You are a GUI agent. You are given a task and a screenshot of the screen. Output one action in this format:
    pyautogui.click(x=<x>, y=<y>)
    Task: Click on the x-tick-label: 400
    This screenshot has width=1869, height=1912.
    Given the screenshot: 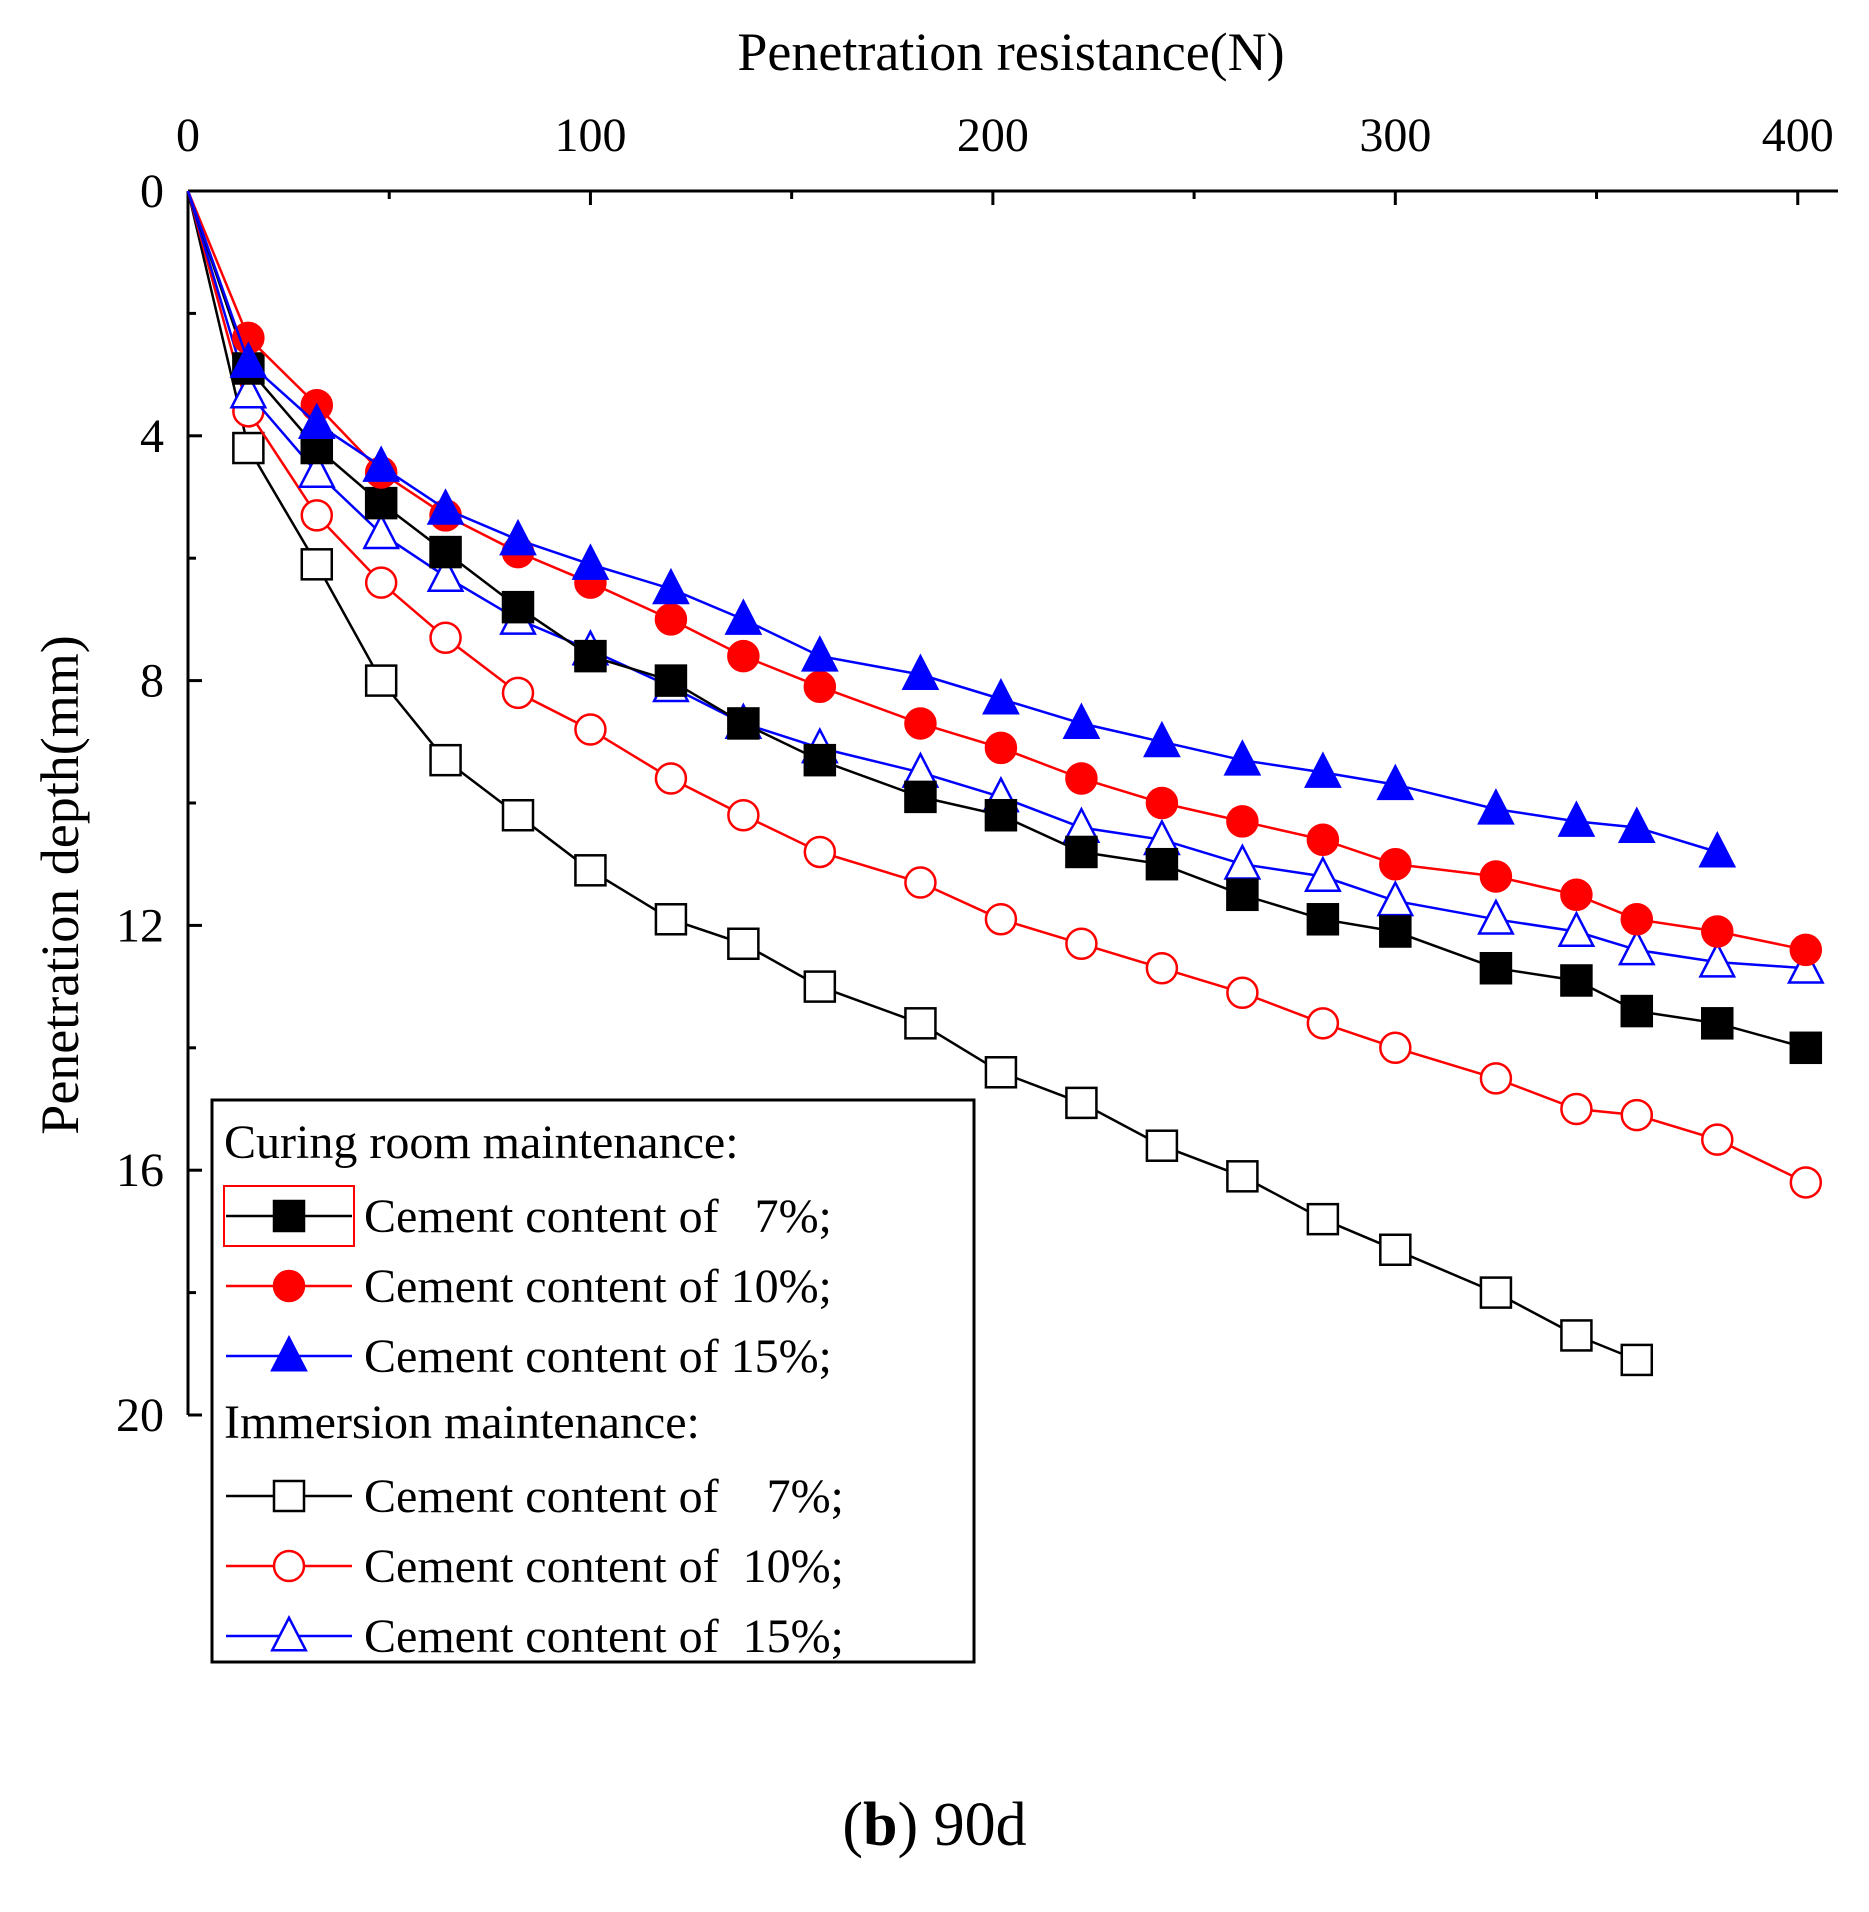 What is the action you would take?
    pyautogui.click(x=1798, y=135)
    